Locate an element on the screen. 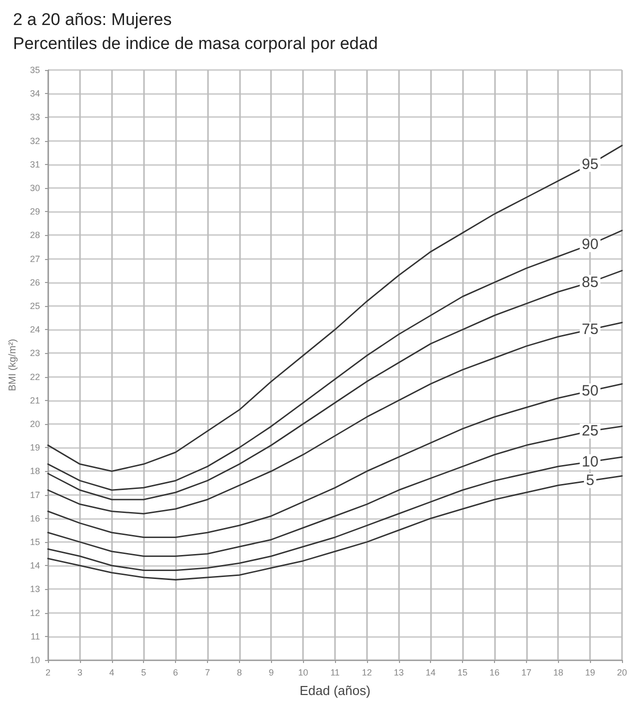  y-tick-label: 15 is located at coordinates (35, 542).